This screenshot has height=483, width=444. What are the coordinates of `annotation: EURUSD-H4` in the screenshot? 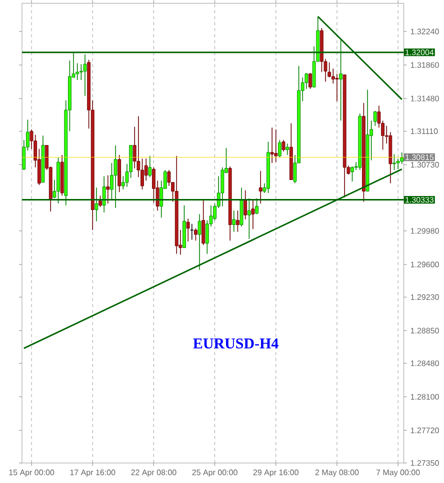 It's located at (236, 343).